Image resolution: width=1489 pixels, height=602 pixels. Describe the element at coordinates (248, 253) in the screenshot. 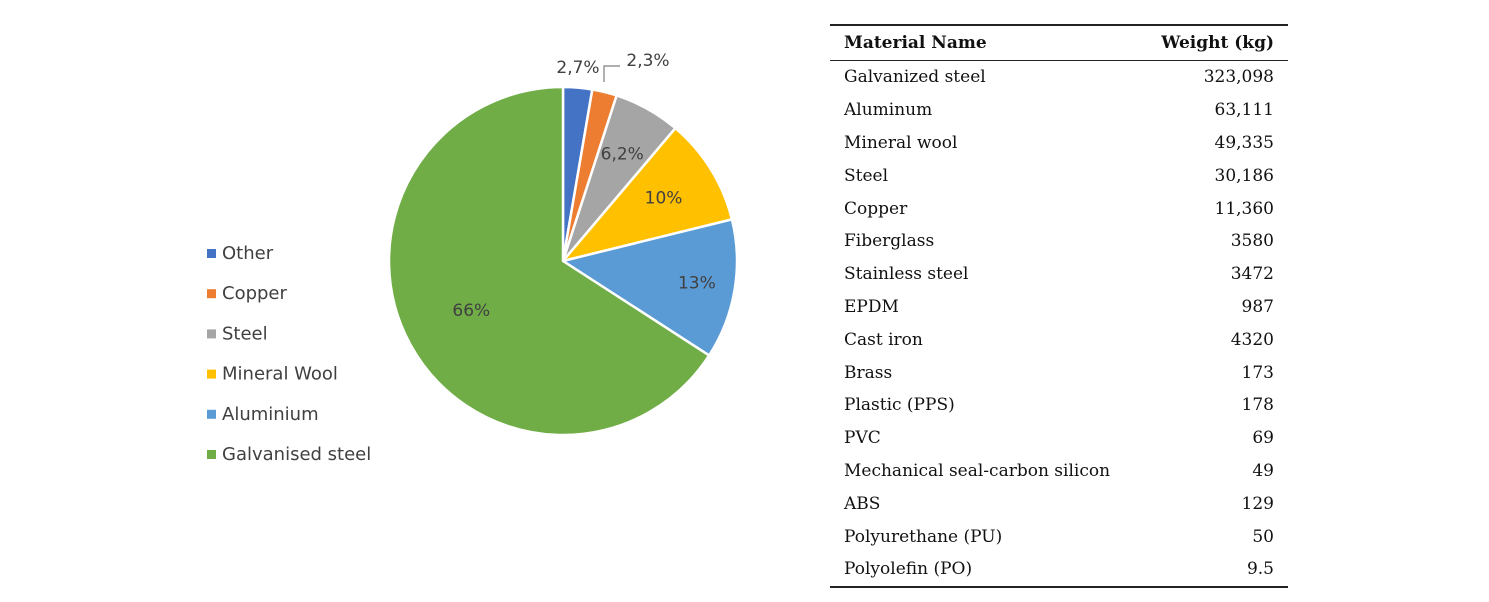

I see `legend-label: Other` at that location.